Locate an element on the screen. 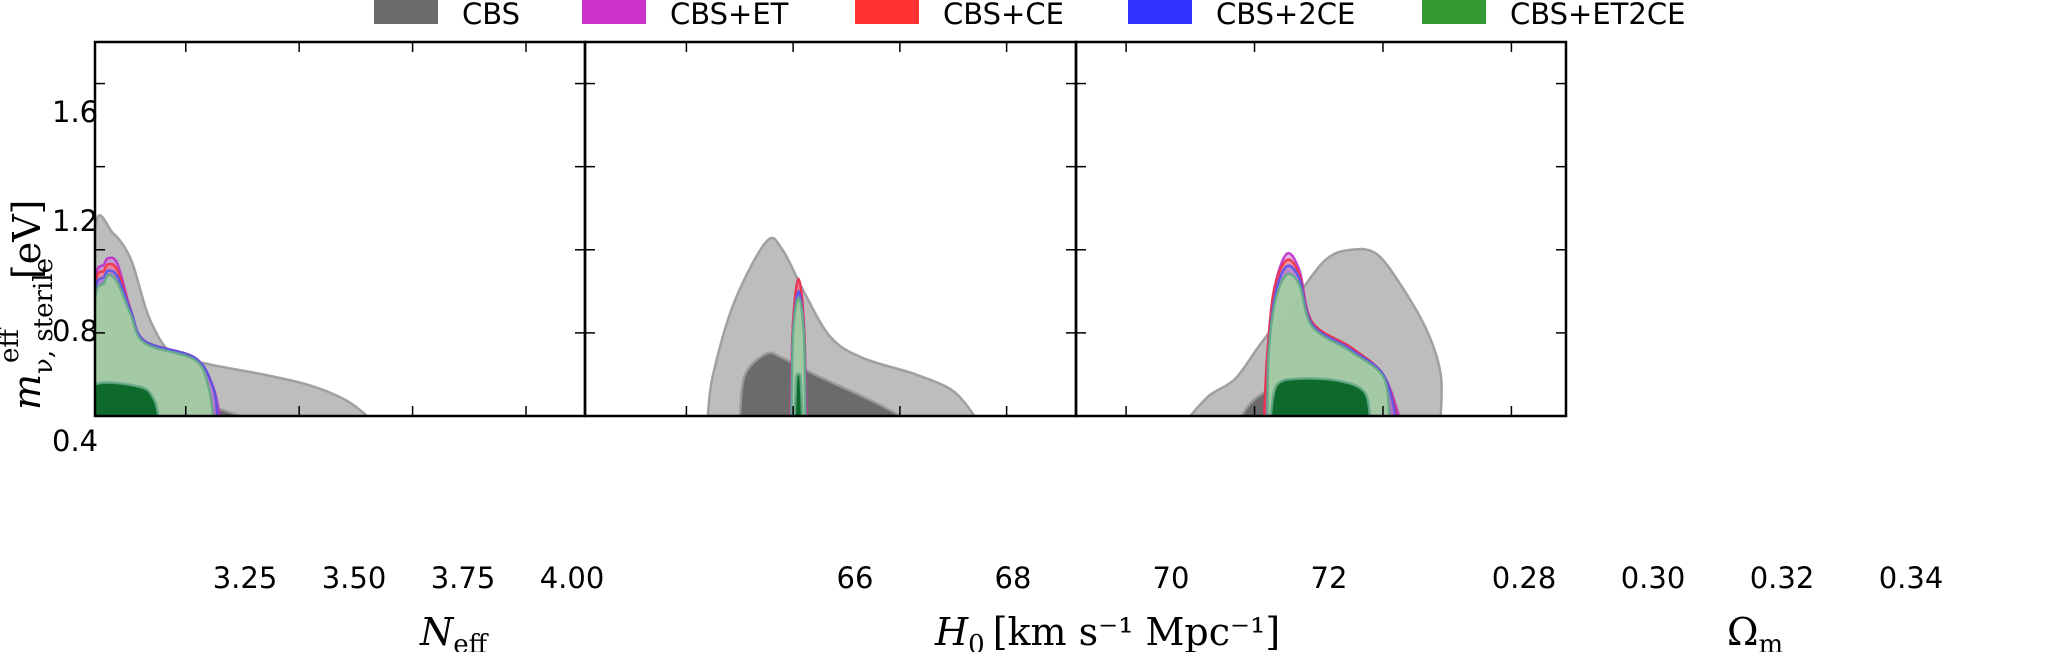 This screenshot has width=2071, height=652. legend-swatch-cbs-et2ce is located at coordinates (1454, 12).